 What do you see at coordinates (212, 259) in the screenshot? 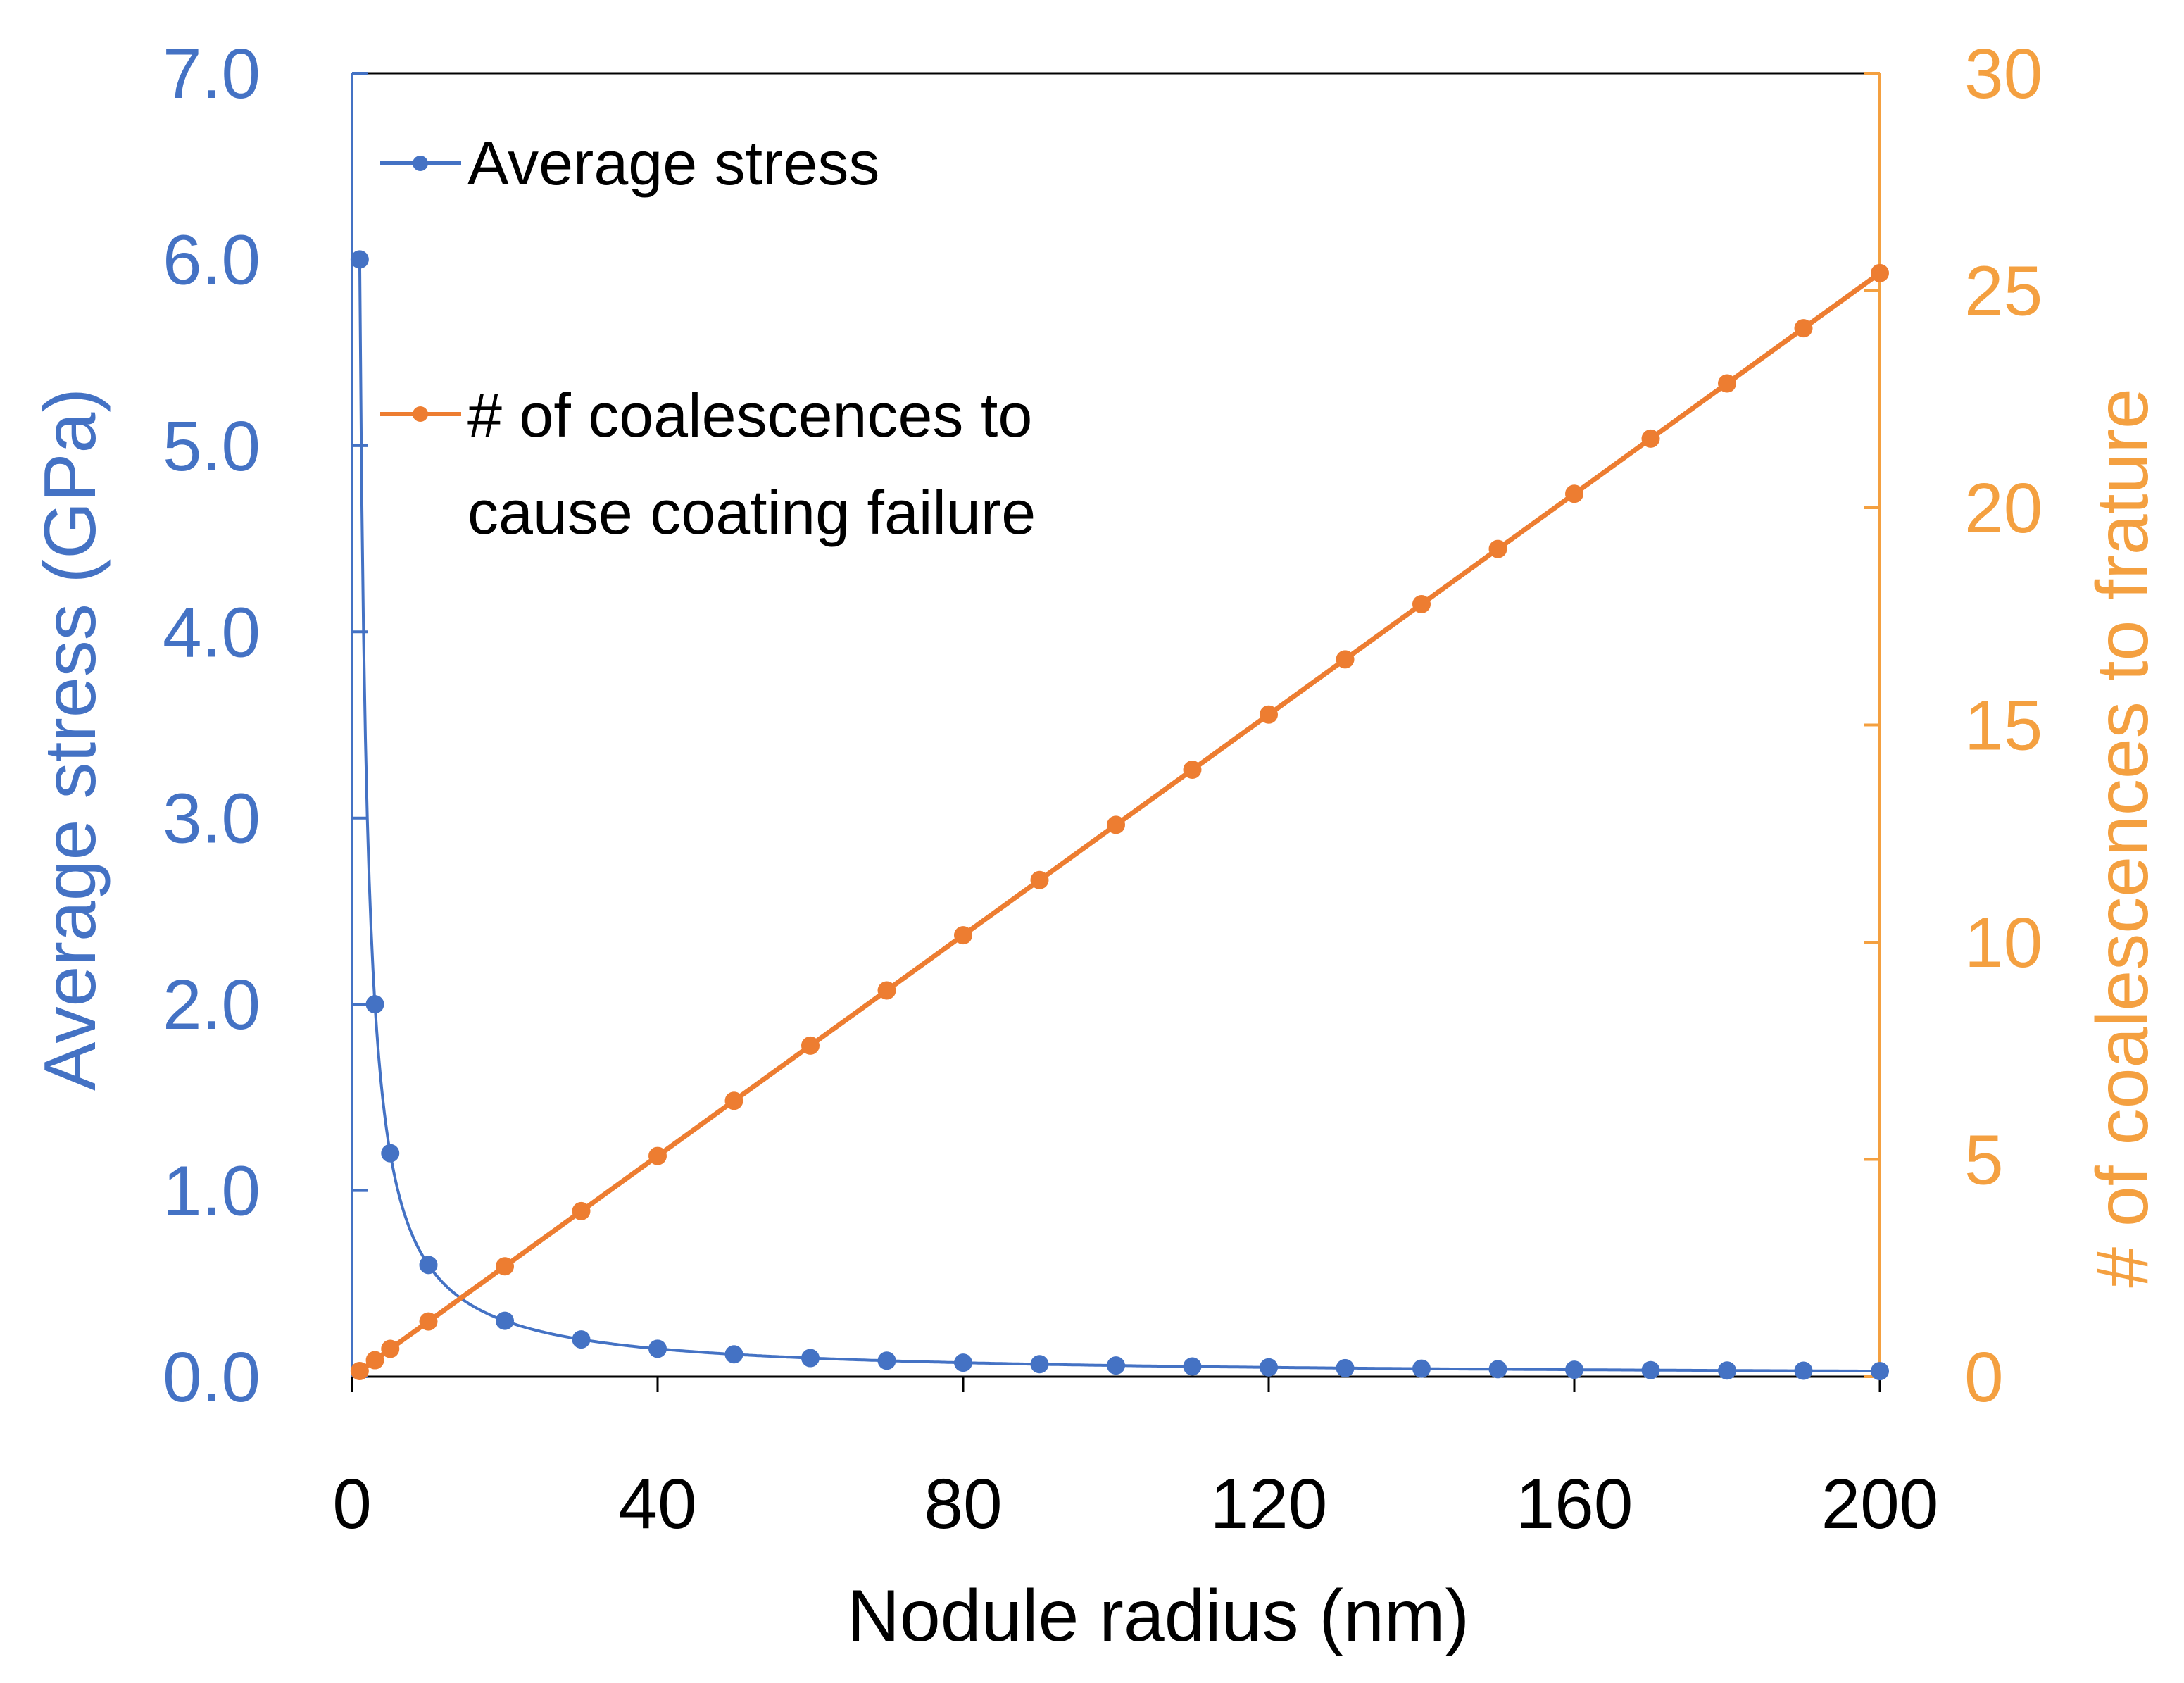
I see `left-tick-label: 6.0` at bounding box center [212, 259].